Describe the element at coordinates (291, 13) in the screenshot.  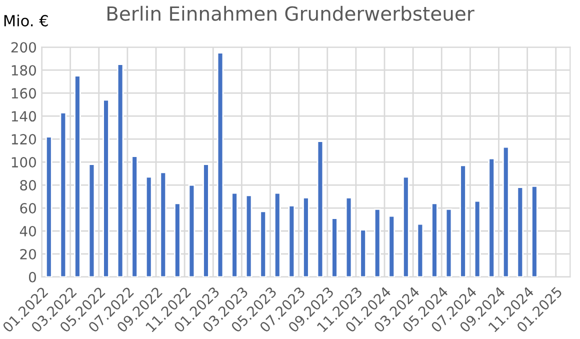
I see `chart-title: Berlin Einnahmen Grunderwerbsteuer` at that location.